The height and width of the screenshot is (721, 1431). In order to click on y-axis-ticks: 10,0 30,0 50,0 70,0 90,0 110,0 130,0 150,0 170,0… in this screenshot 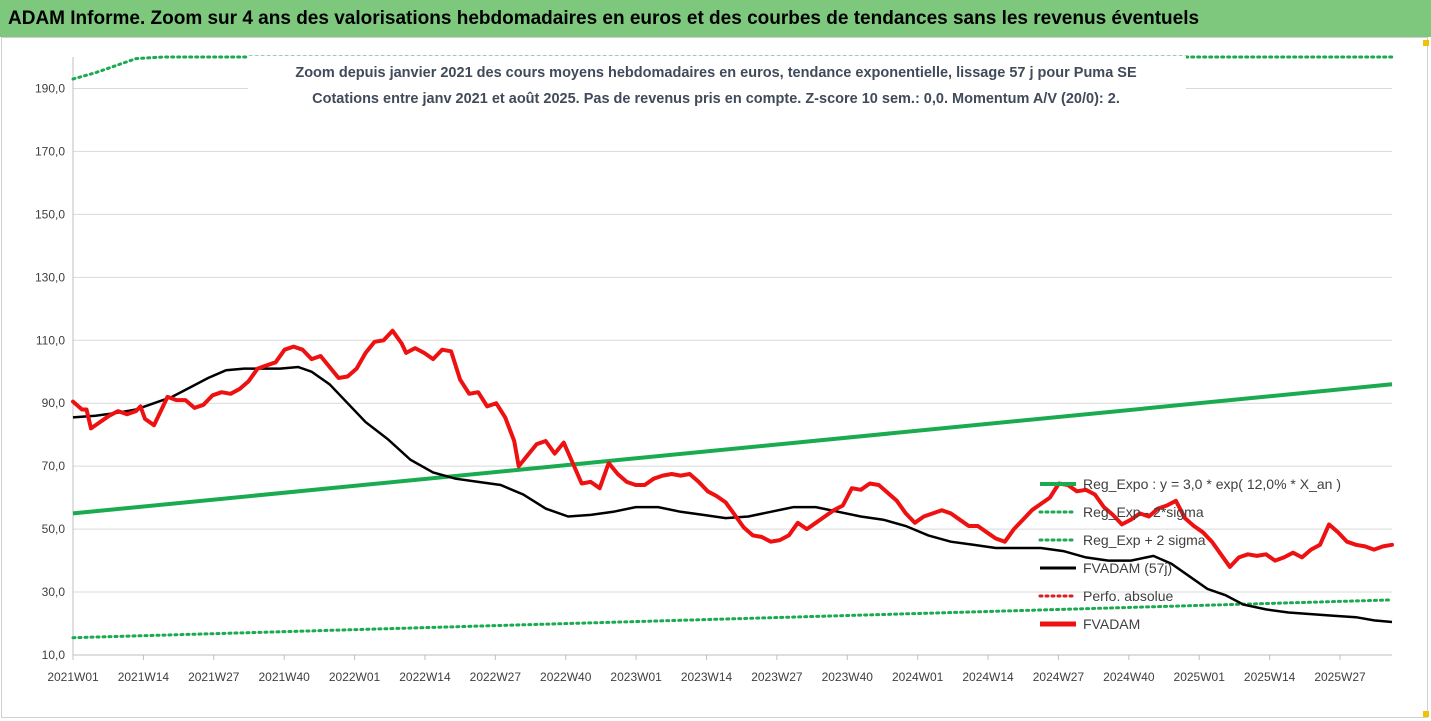, I will do `click(50, 371)`.